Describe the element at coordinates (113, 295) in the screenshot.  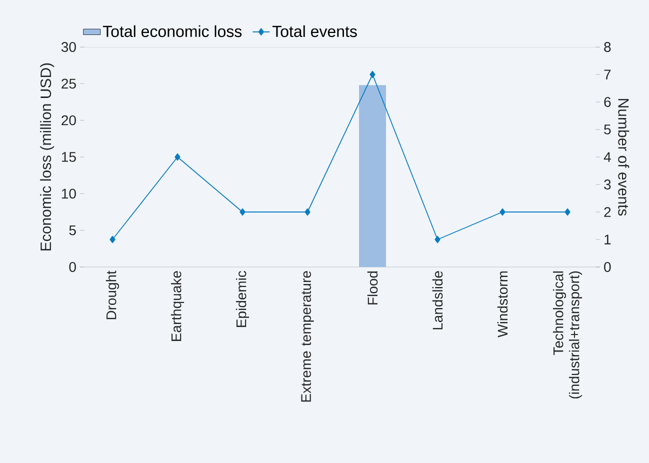
I see `x-tick-label: Drought` at that location.